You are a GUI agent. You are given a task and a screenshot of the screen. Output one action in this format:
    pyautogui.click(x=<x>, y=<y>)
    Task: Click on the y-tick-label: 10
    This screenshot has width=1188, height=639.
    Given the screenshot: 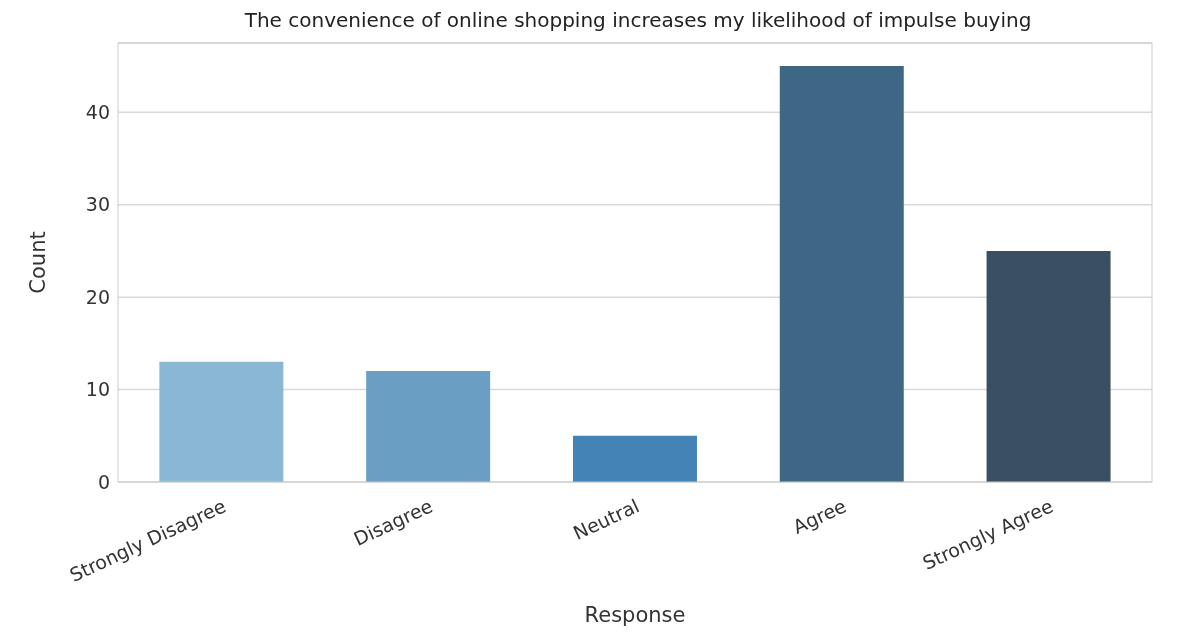 What is the action you would take?
    pyautogui.click(x=97, y=389)
    